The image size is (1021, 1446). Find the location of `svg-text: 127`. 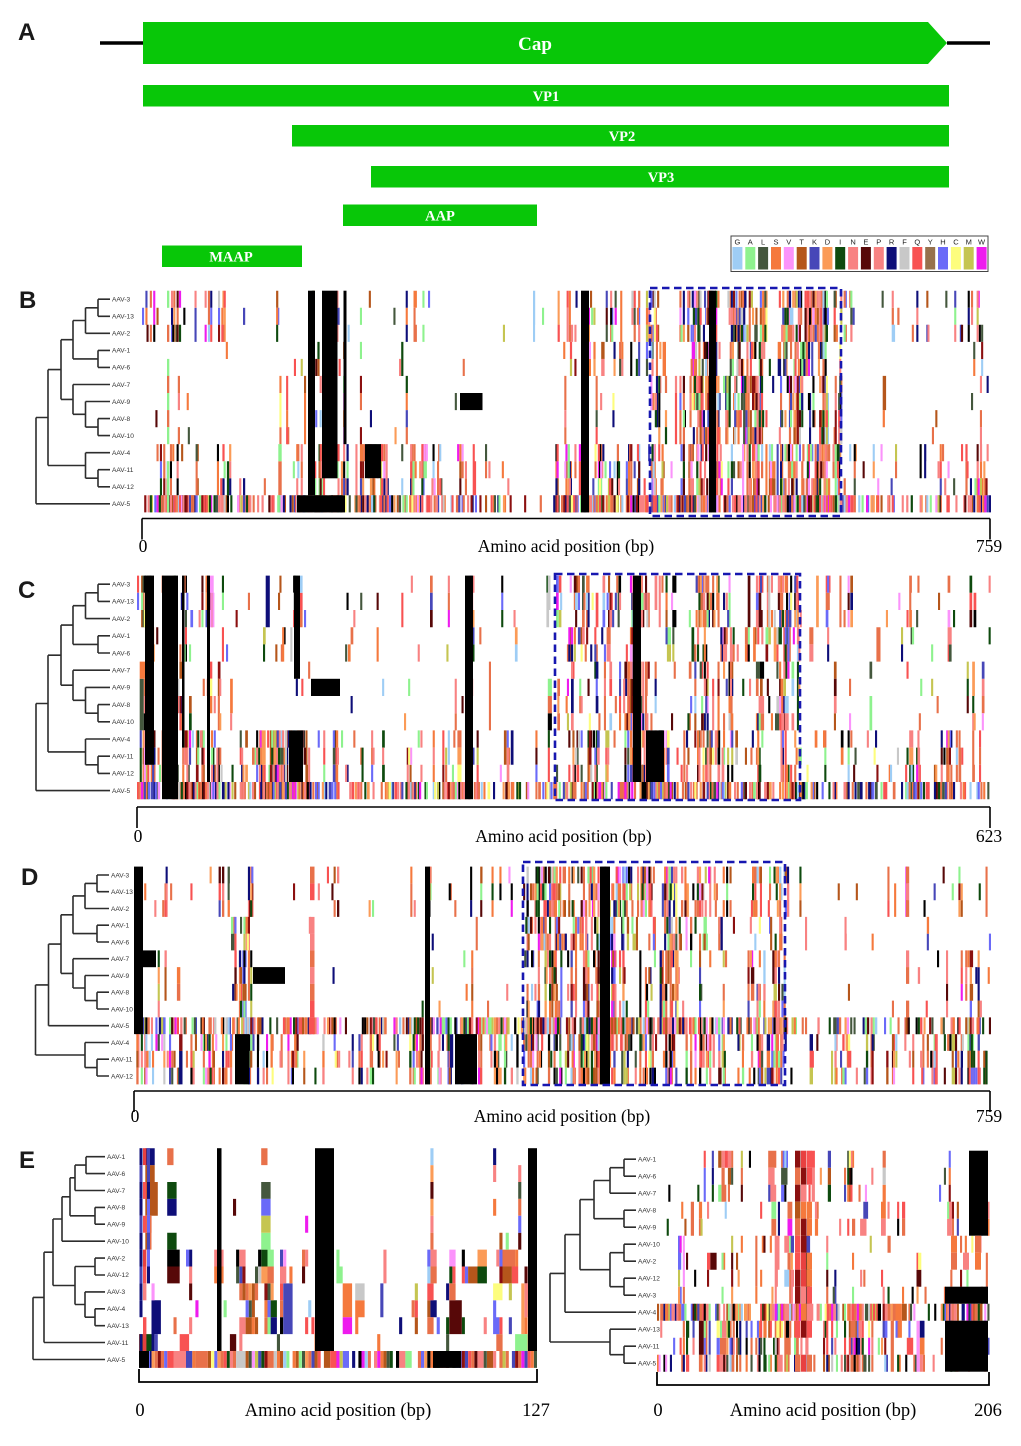

svg-text: 127 is located at coordinates (536, 1411).